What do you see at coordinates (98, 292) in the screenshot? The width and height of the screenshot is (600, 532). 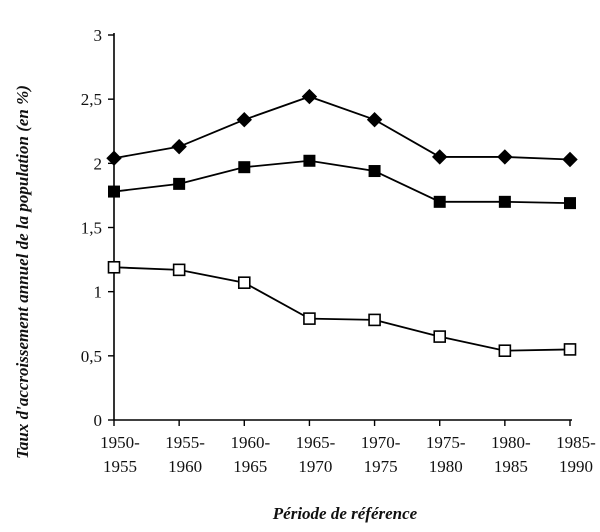 I see `y-tick-label: 1` at bounding box center [98, 292].